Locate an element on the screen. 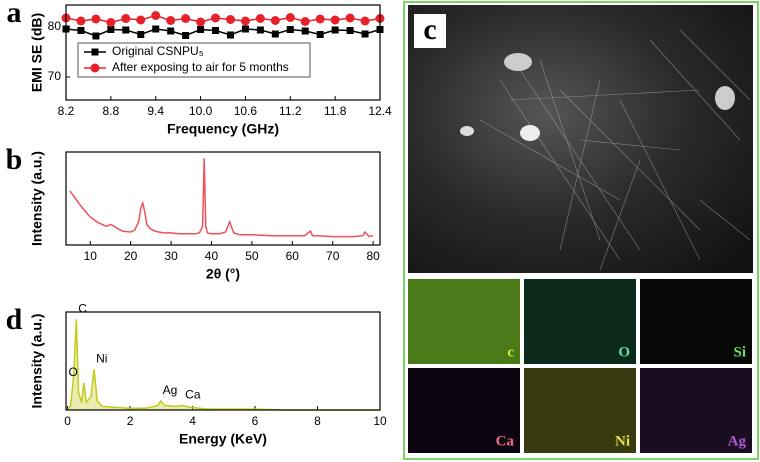  plot-frame is located at coordinates (223, 52).